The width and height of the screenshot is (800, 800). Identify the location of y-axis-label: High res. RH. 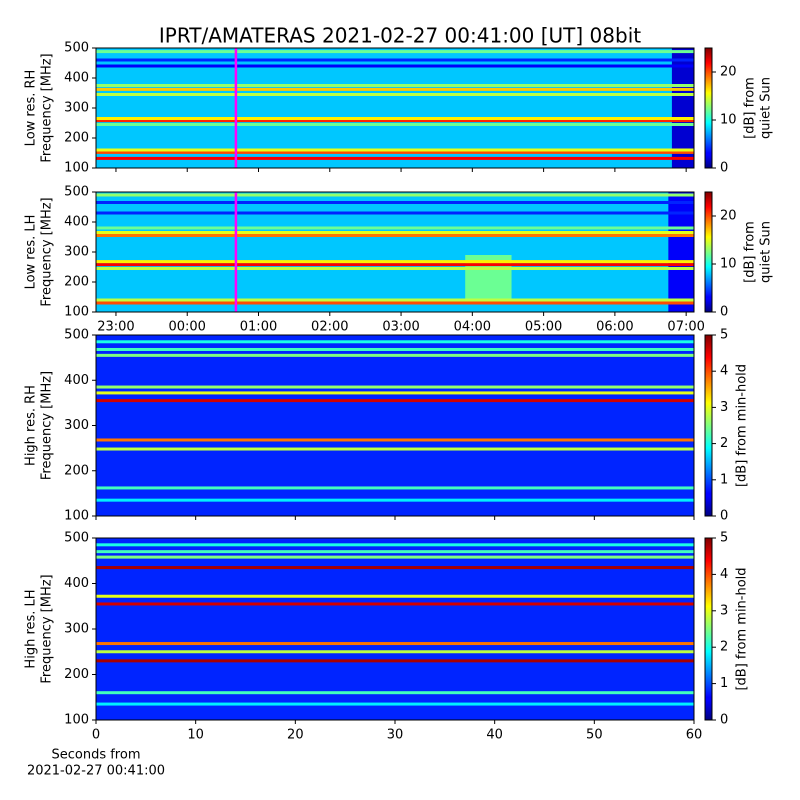
(31, 425).